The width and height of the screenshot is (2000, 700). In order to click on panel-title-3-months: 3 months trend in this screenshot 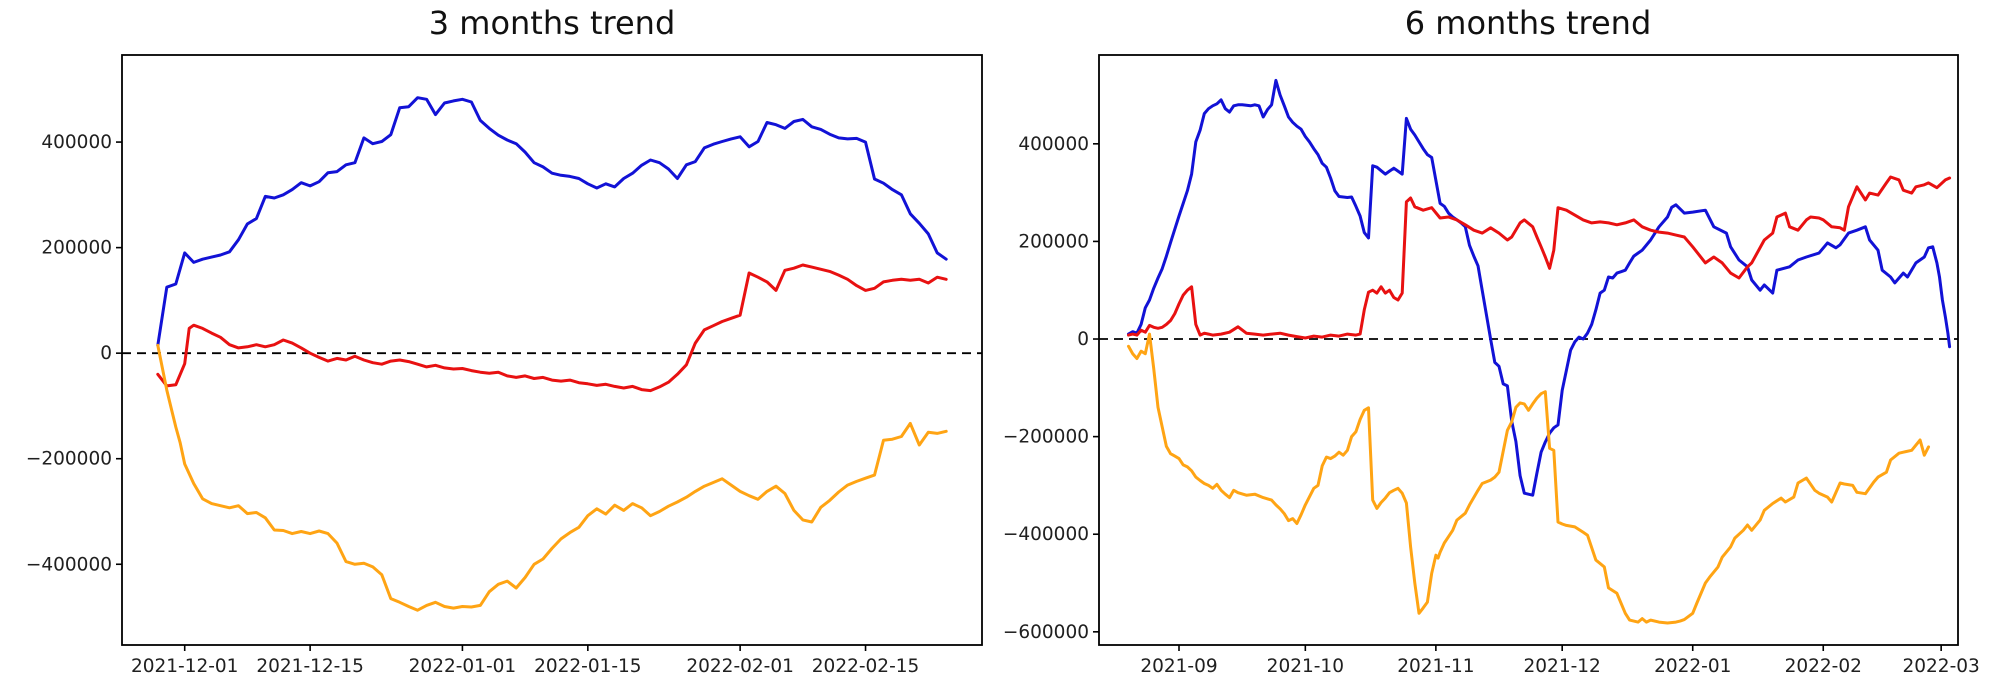, I will do `click(552, 23)`.